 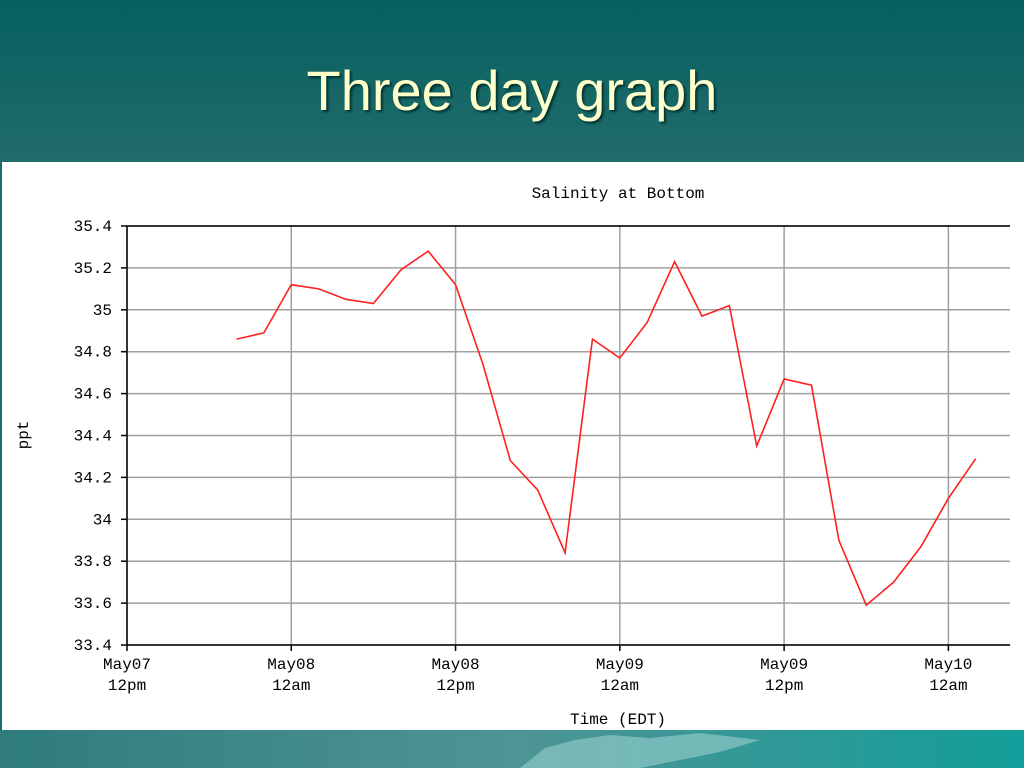 What do you see at coordinates (455, 675) in the screenshot?
I see `x-tick-label: May08 12pm` at bounding box center [455, 675].